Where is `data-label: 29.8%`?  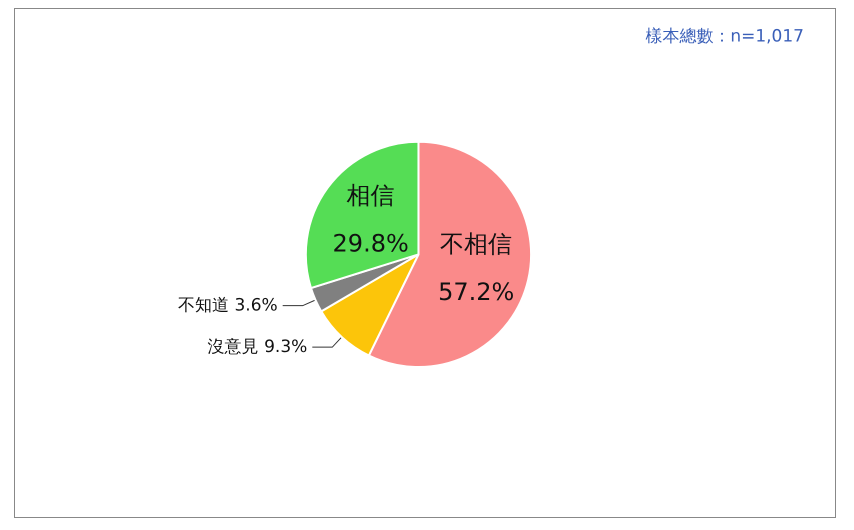
data-label: 29.8% is located at coordinates (370, 243).